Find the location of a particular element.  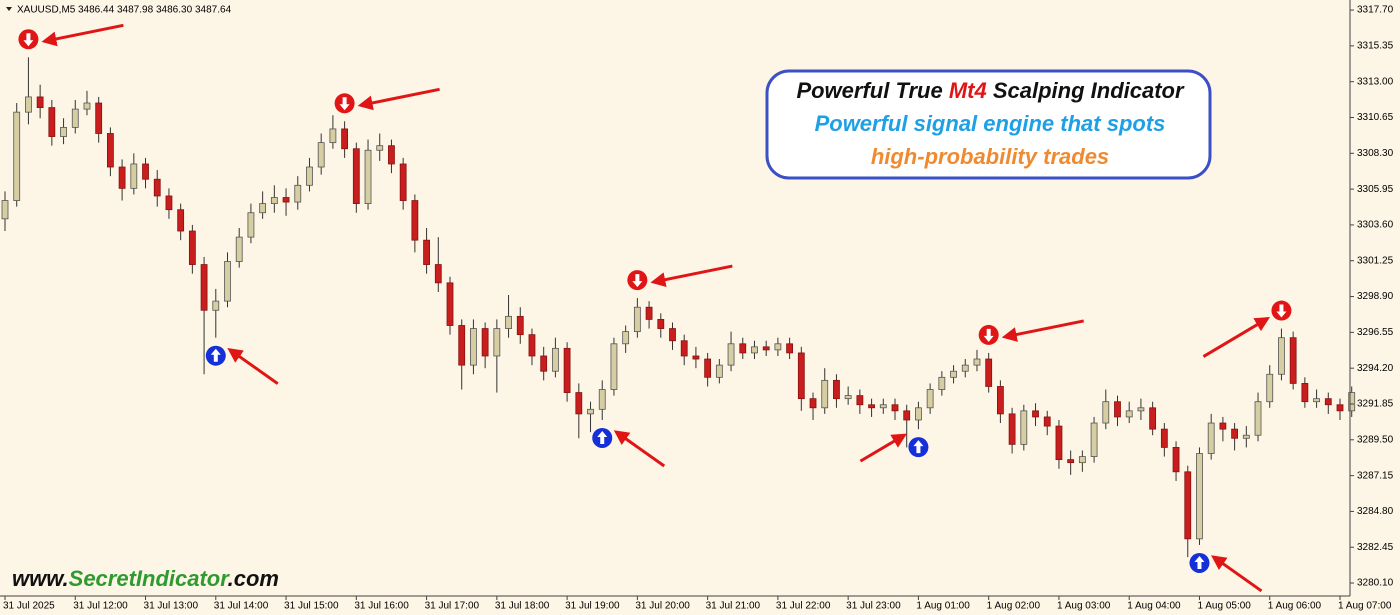

x-tick-label: 31 Jul 23:00 is located at coordinates (873, 606).